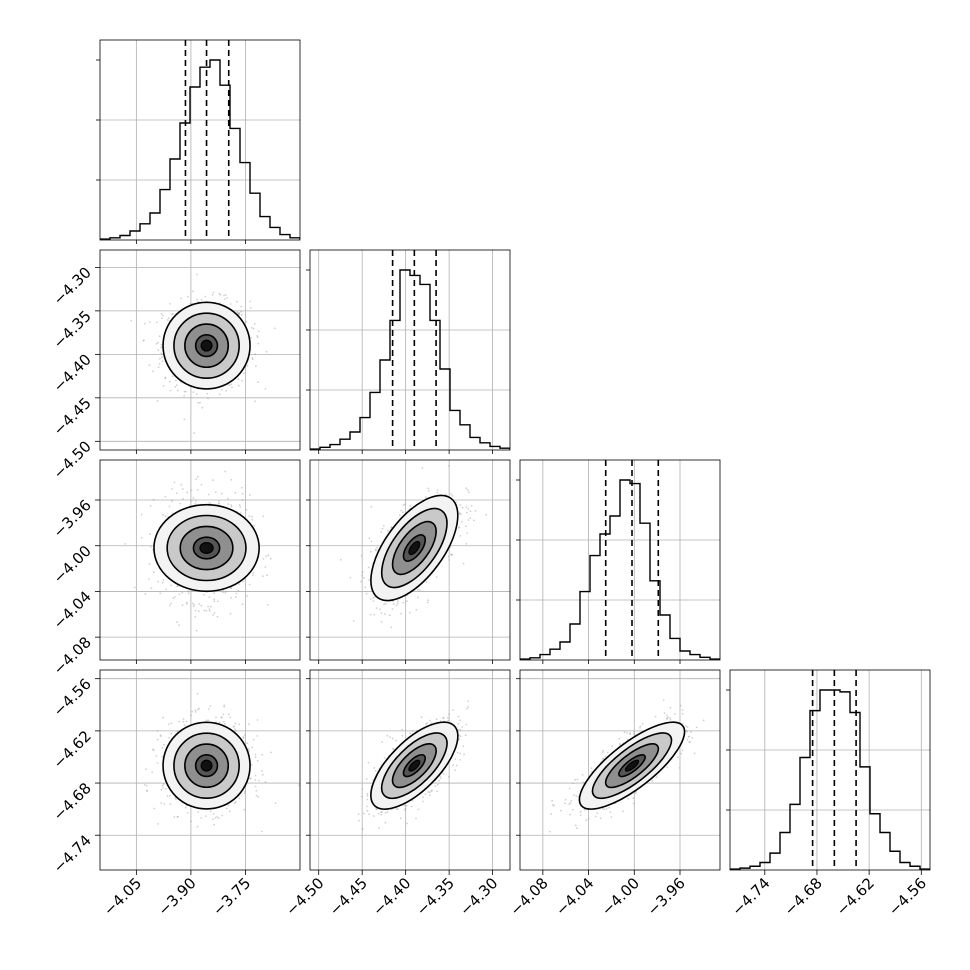 The height and width of the screenshot is (970, 970). I want to click on density-peak, so click(206, 345).